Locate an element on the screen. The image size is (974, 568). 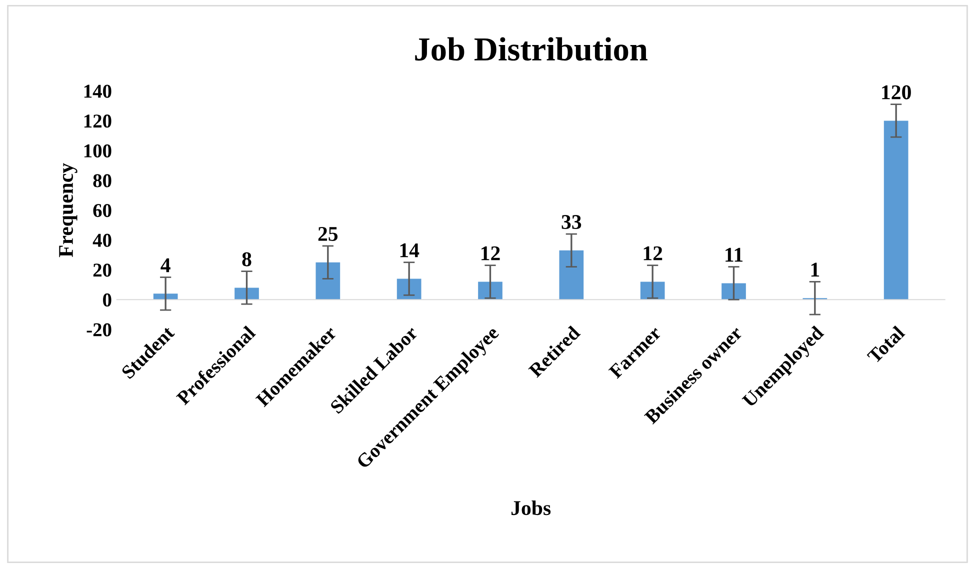
y-tick-label: 80 is located at coordinates (102, 181).